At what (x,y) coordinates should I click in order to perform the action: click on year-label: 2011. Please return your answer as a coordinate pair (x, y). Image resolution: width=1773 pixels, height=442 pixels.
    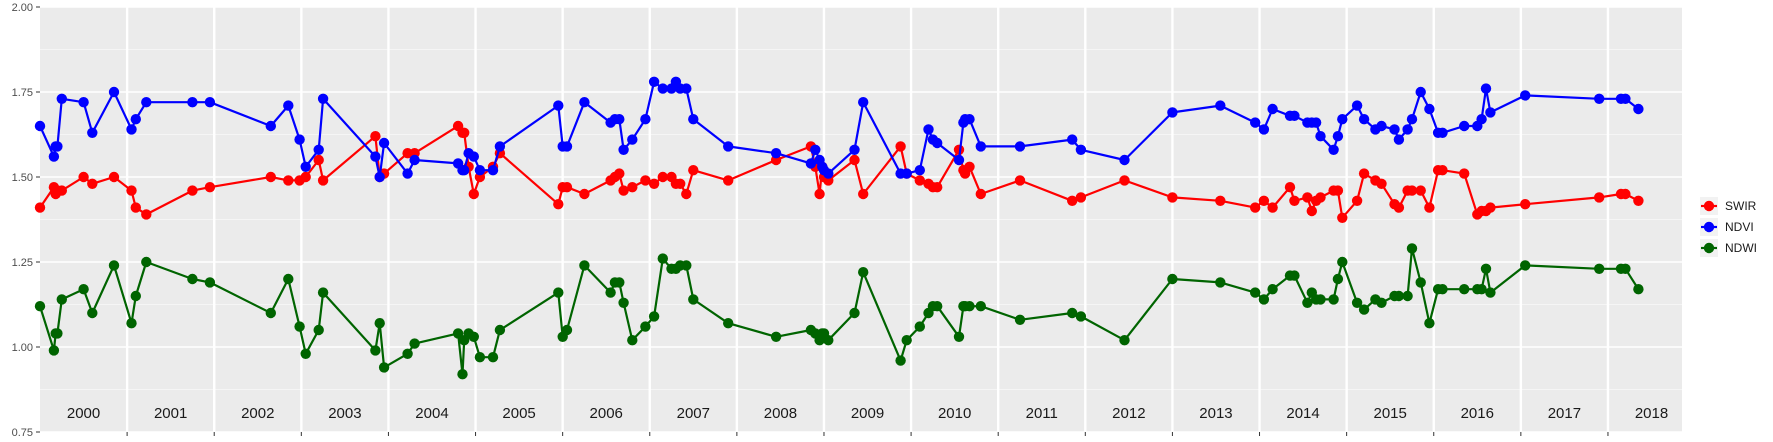
    Looking at the image, I should click on (1042, 413).